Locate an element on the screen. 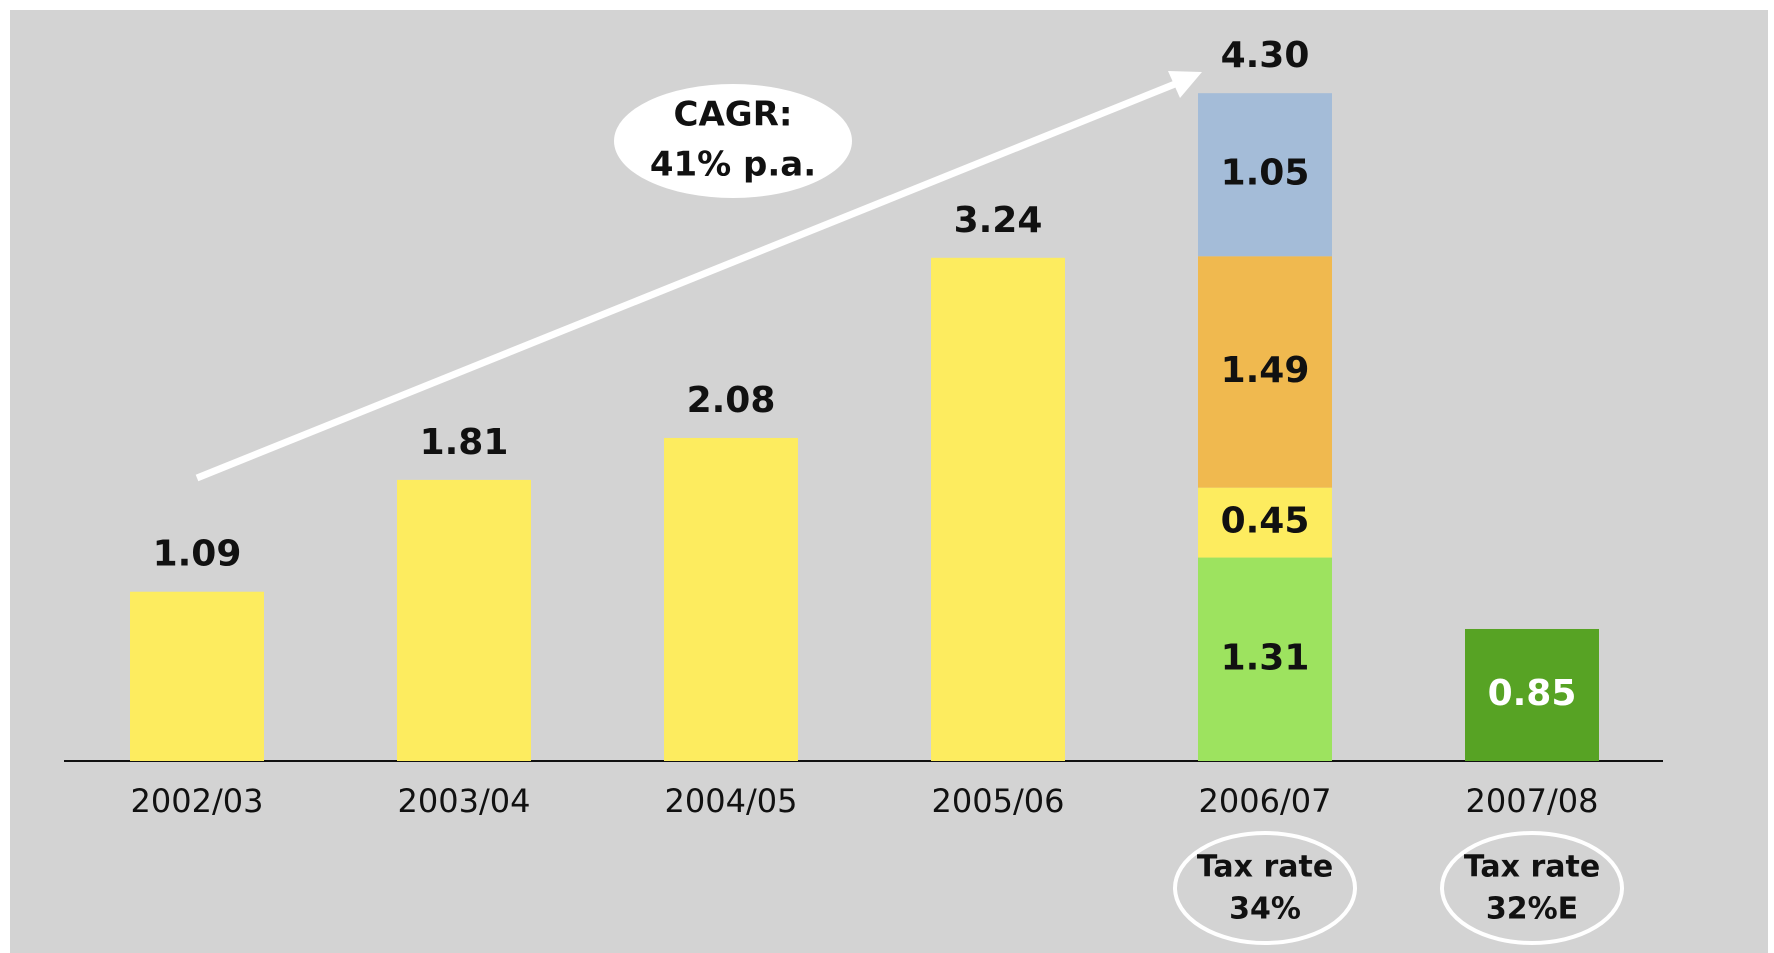 This screenshot has height=953, width=1774. x-tick-label: 2007/08 is located at coordinates (1532, 801).